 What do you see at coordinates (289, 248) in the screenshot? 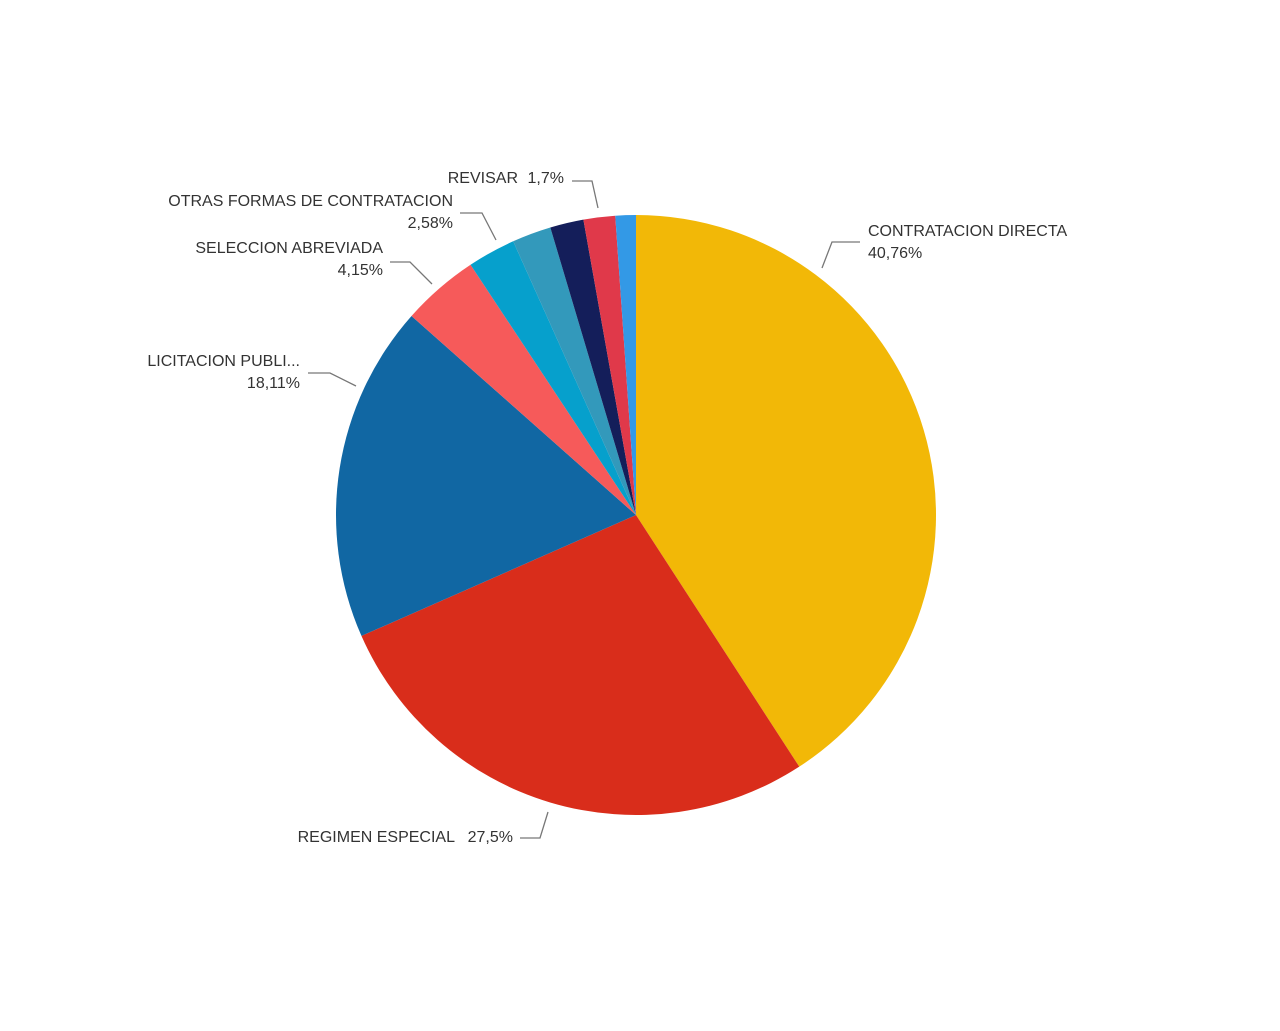
I see `slice-label: SELECCION ABREVIADA` at bounding box center [289, 248].